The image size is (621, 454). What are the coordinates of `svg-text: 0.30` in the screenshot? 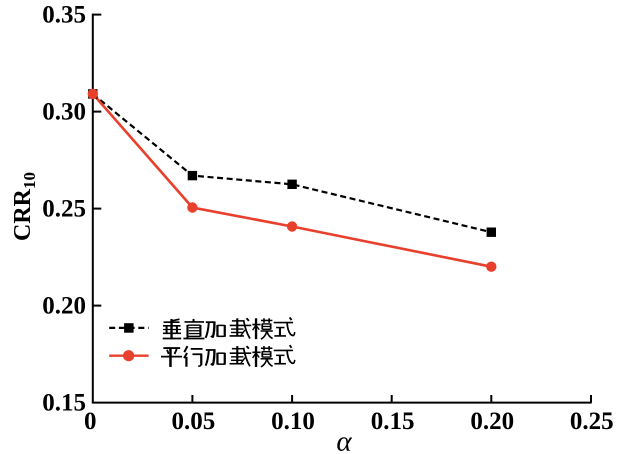 It's located at (64, 112).